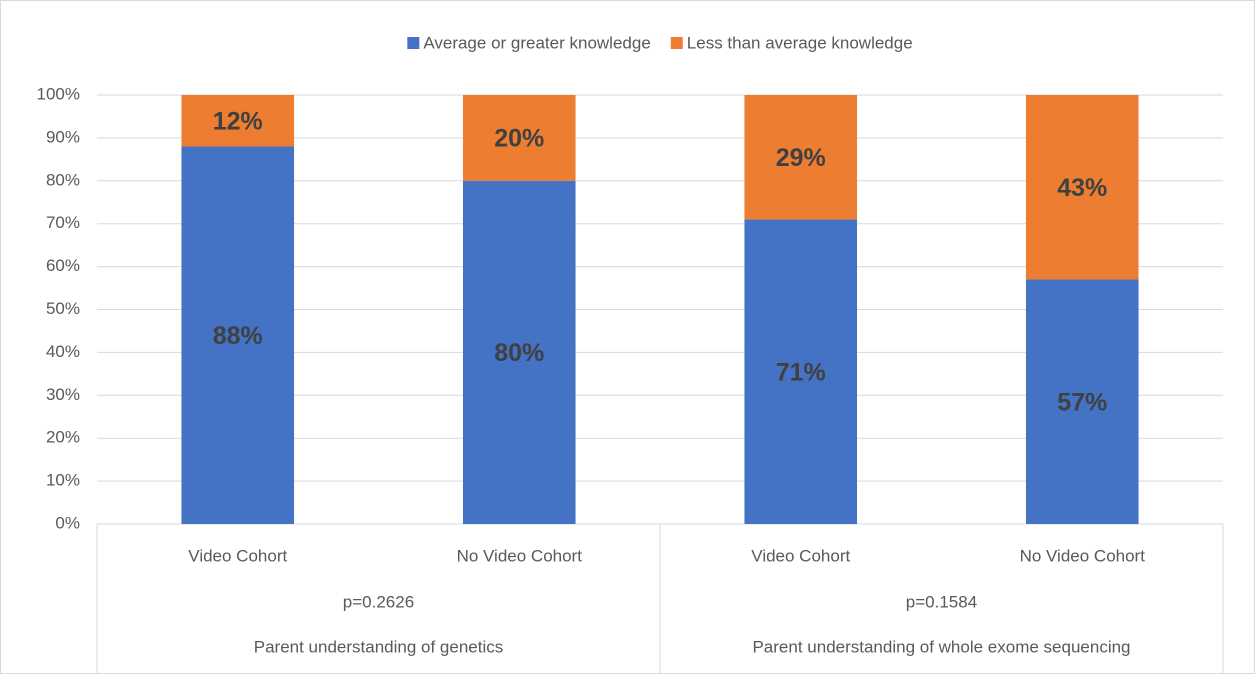 The width and height of the screenshot is (1255, 674). I want to click on group-note: p=0.1584, so click(941, 601).